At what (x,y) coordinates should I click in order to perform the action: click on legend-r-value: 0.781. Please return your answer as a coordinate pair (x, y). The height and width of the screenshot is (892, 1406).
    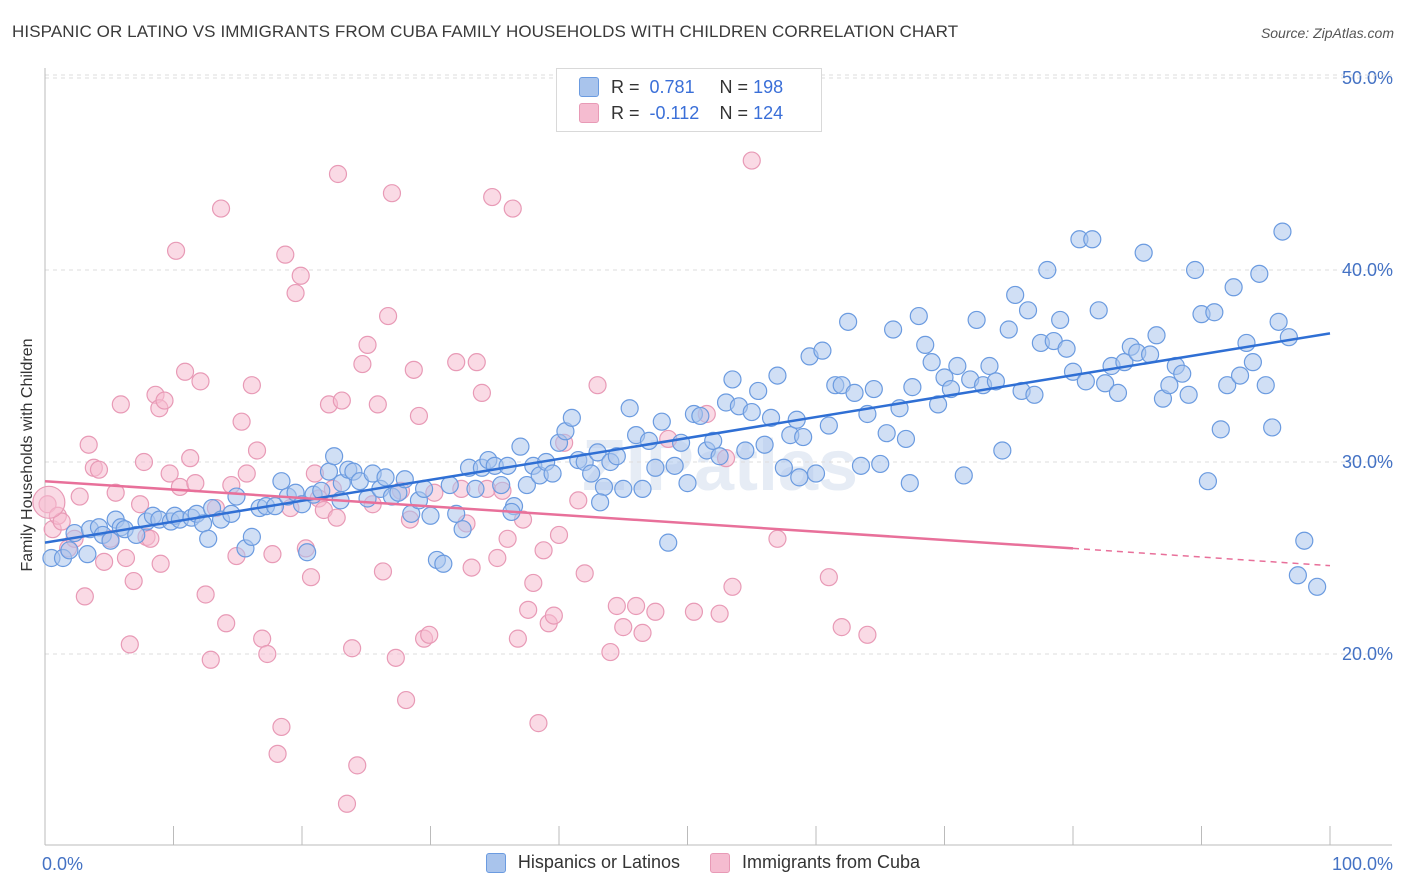
    Looking at the image, I should click on (672, 86).